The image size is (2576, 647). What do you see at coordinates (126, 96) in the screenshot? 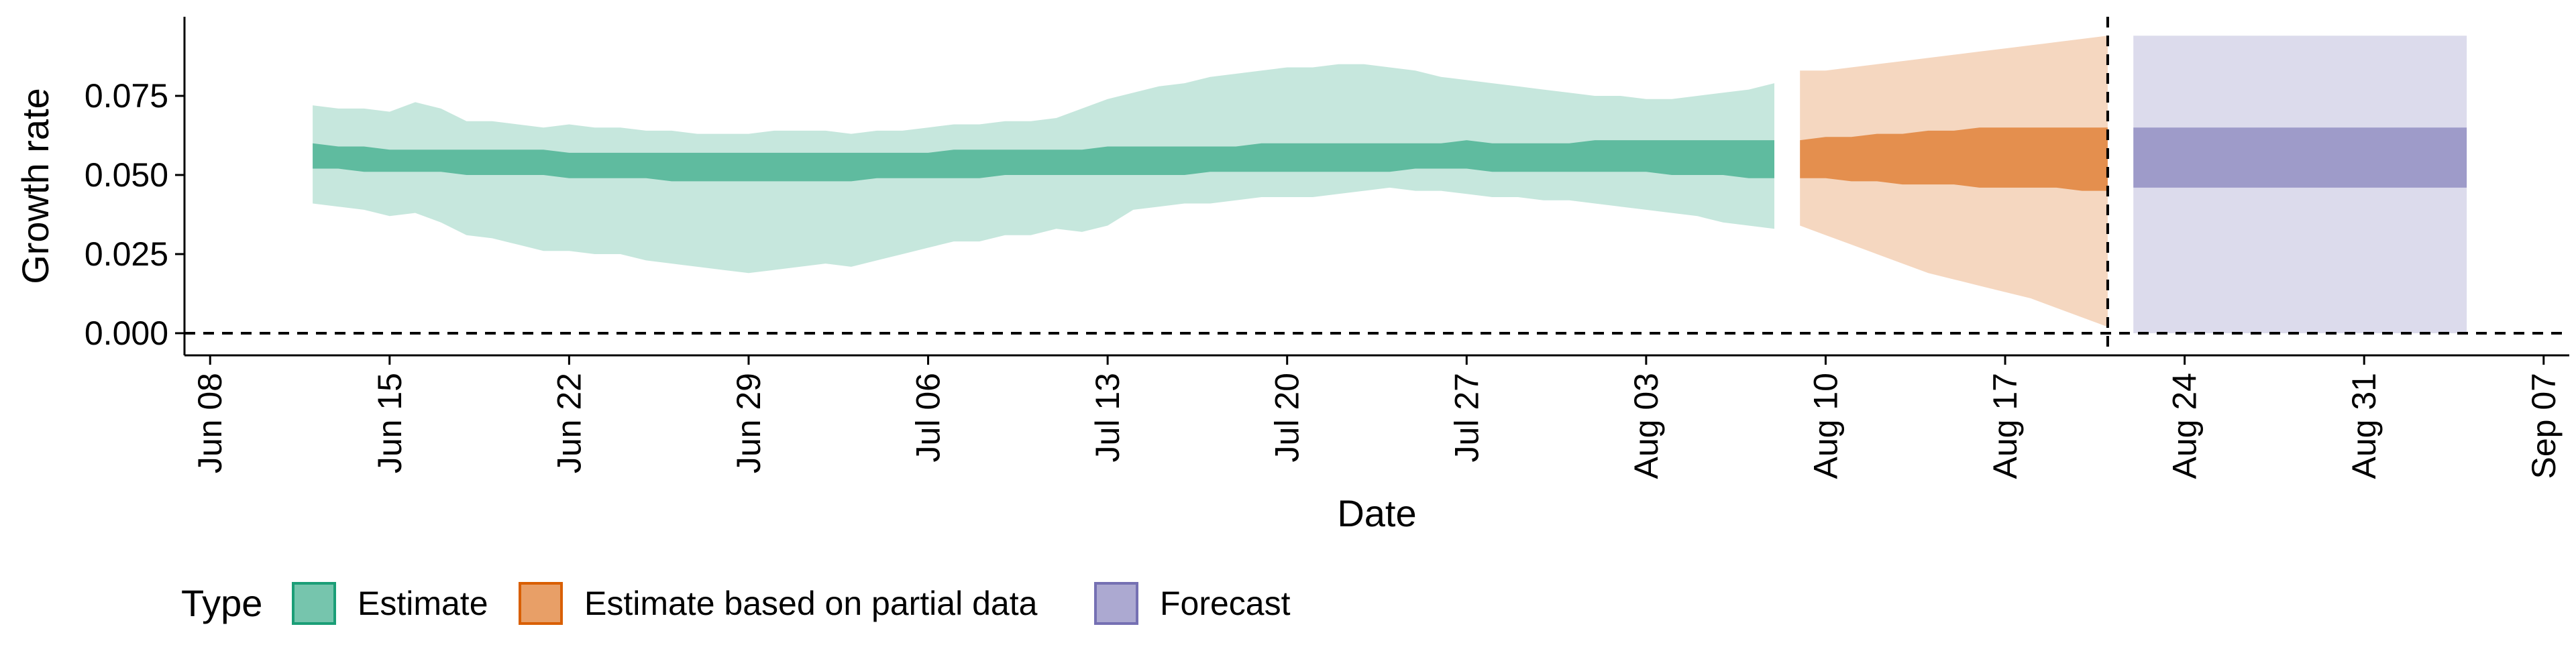
I see `y-tick-label: 0.075` at bounding box center [126, 96].